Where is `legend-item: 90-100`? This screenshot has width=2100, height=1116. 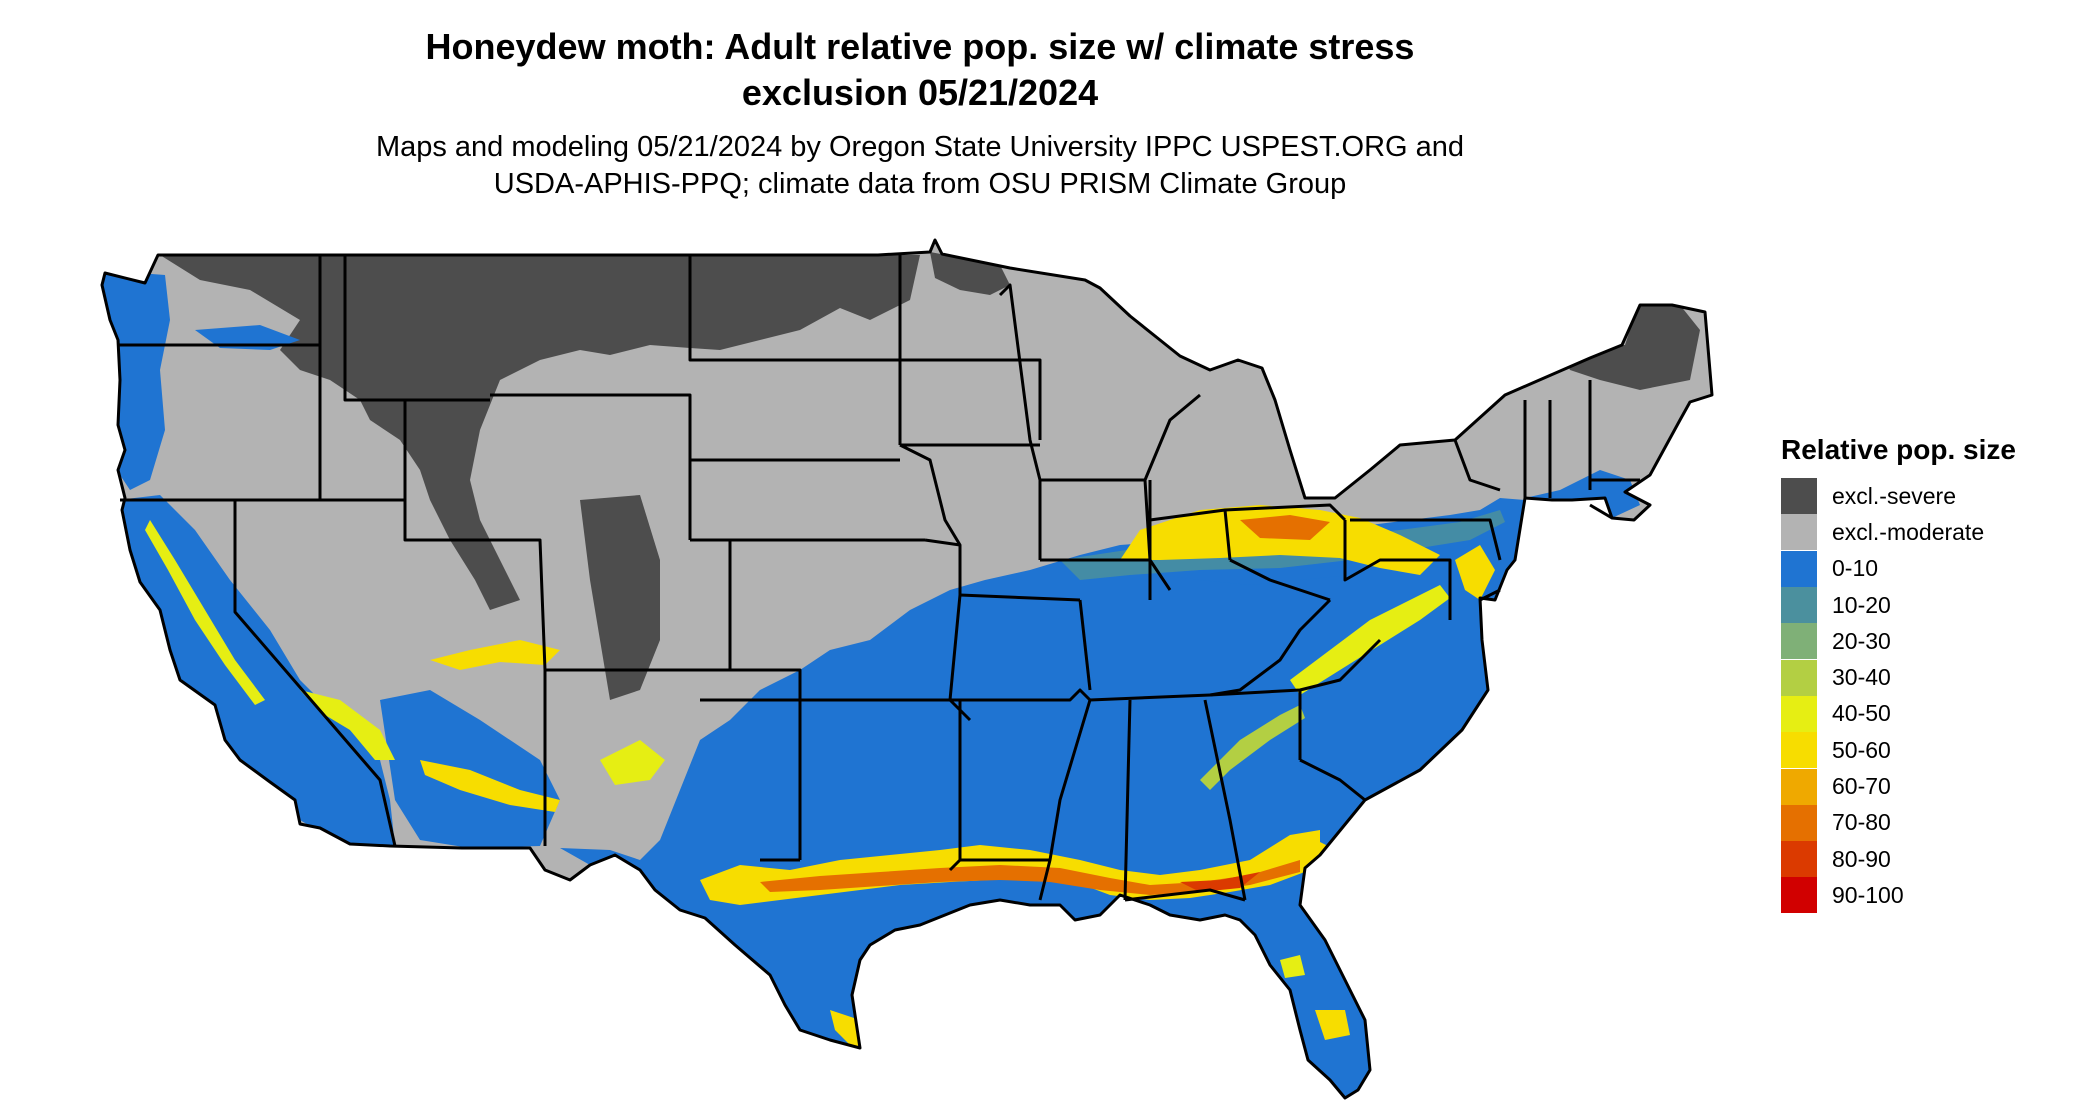
legend-item: 90-100 is located at coordinates (1898, 895).